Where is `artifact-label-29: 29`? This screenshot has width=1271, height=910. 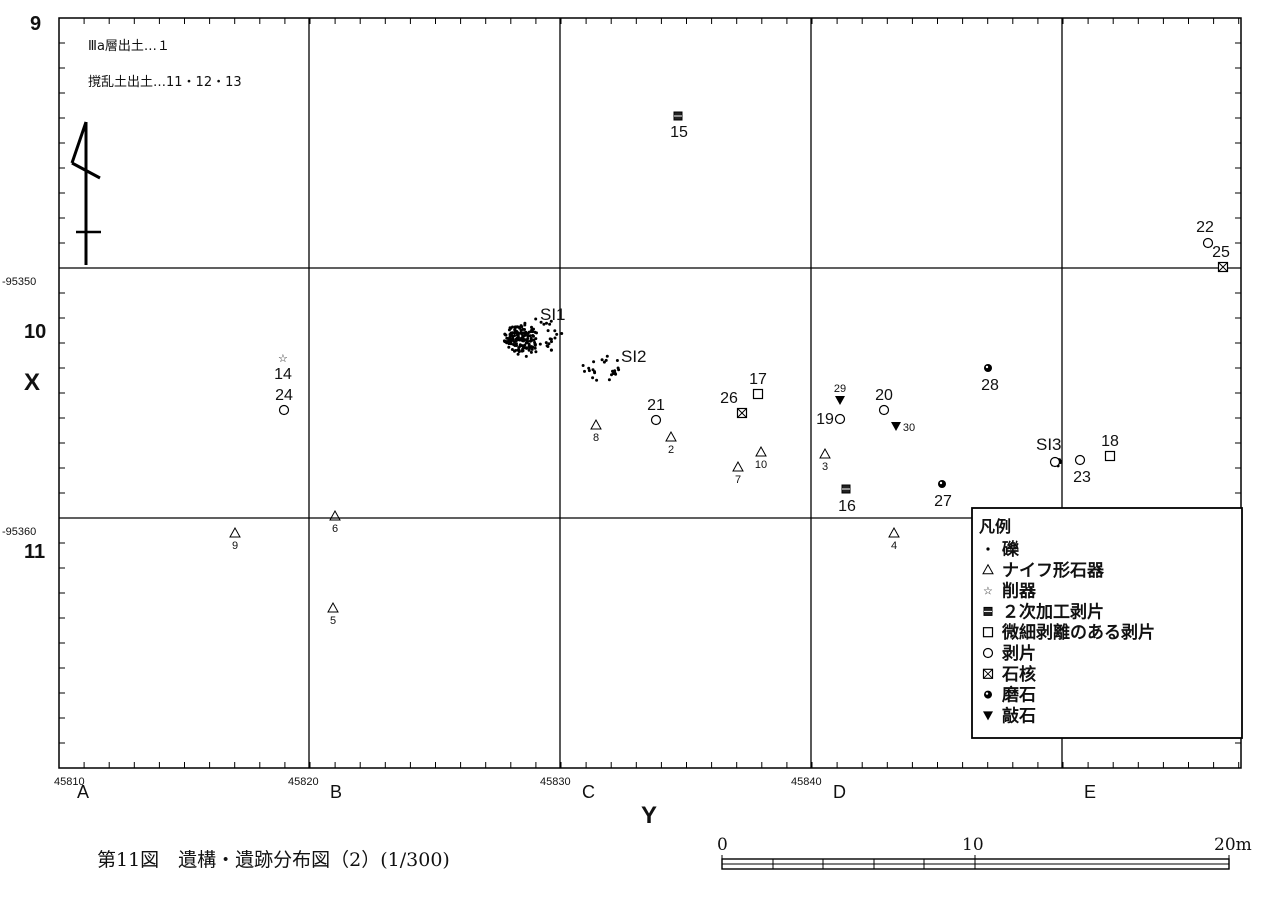 artifact-label-29: 29 is located at coordinates (840, 389).